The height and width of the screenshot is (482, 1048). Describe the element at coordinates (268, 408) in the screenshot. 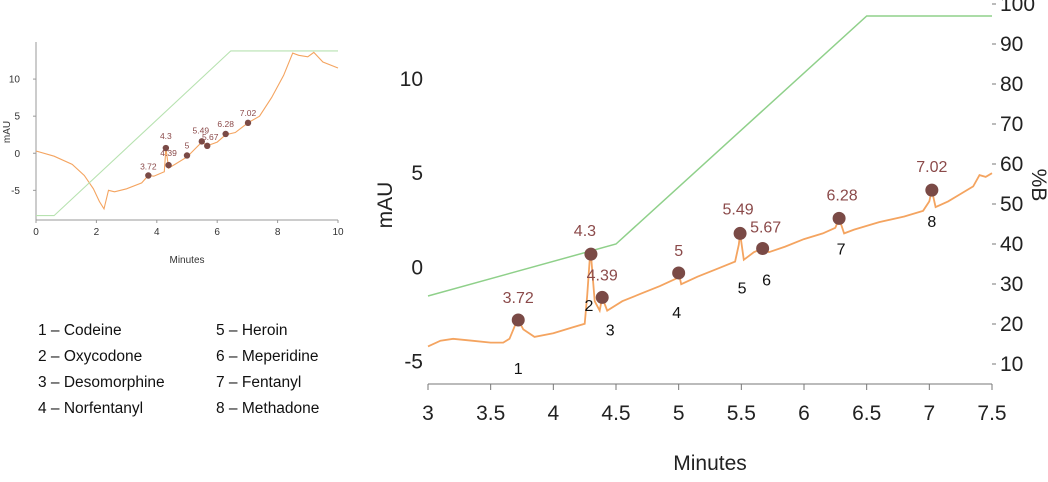

I see `legend-item: 8 – Methadone` at that location.